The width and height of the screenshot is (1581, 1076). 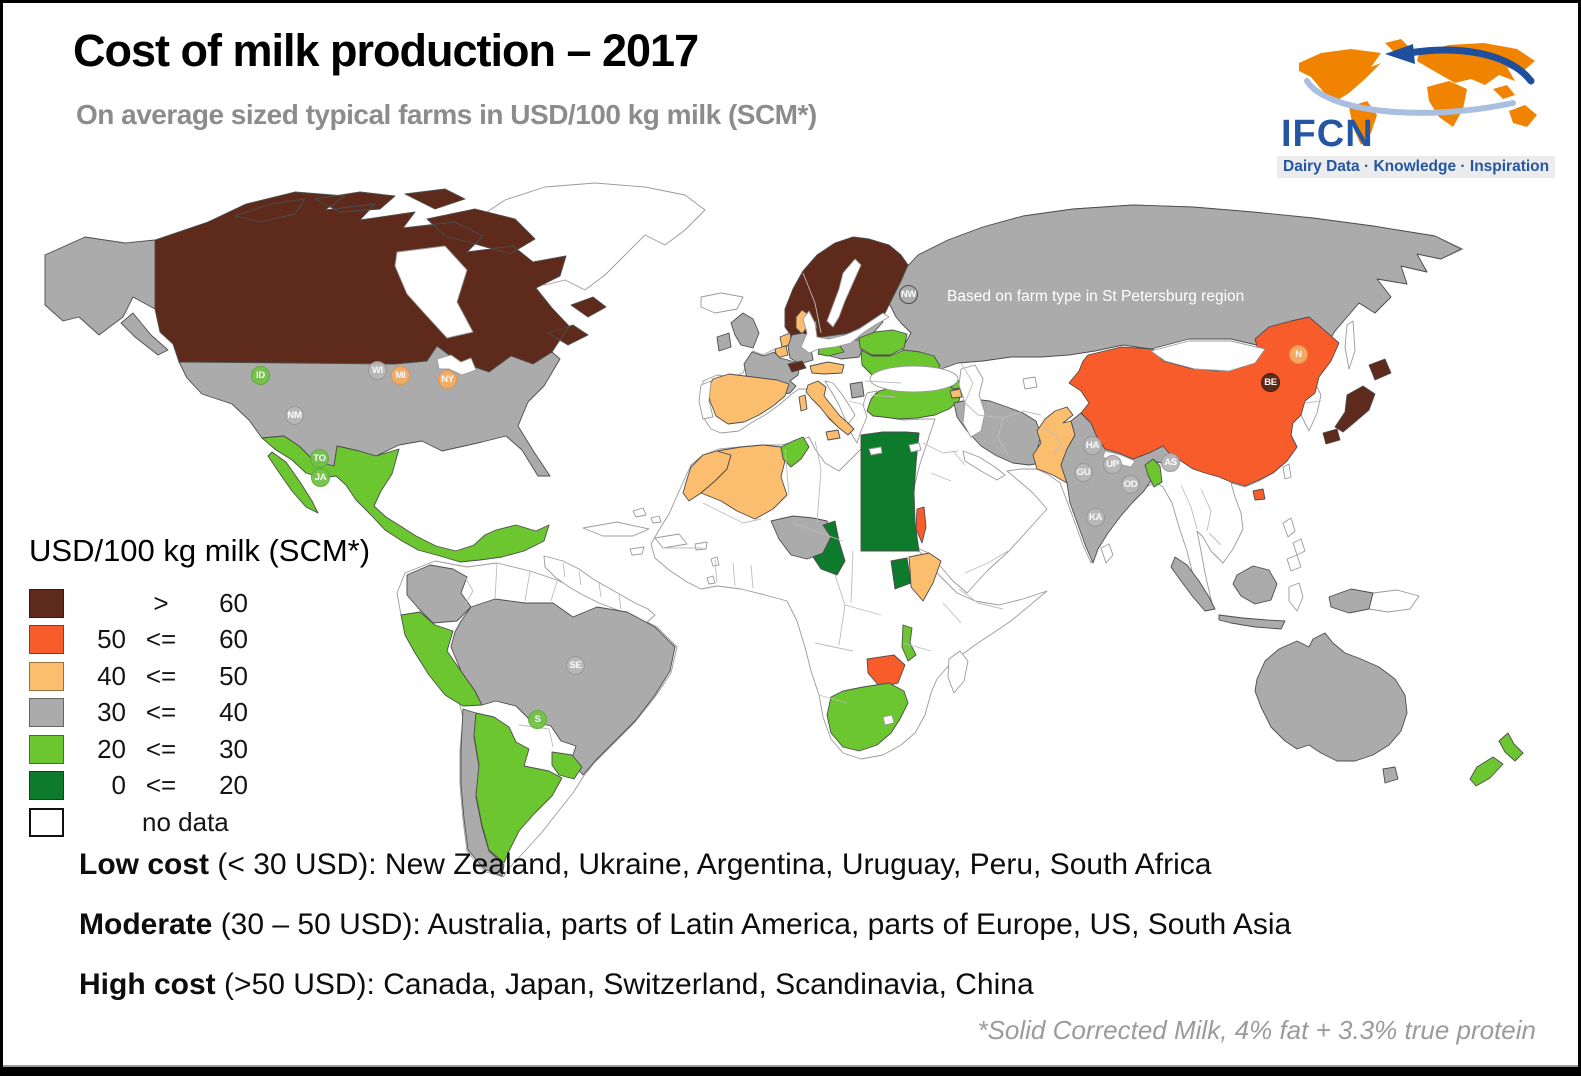 I want to click on legend-max: 50, so click(x=233, y=675).